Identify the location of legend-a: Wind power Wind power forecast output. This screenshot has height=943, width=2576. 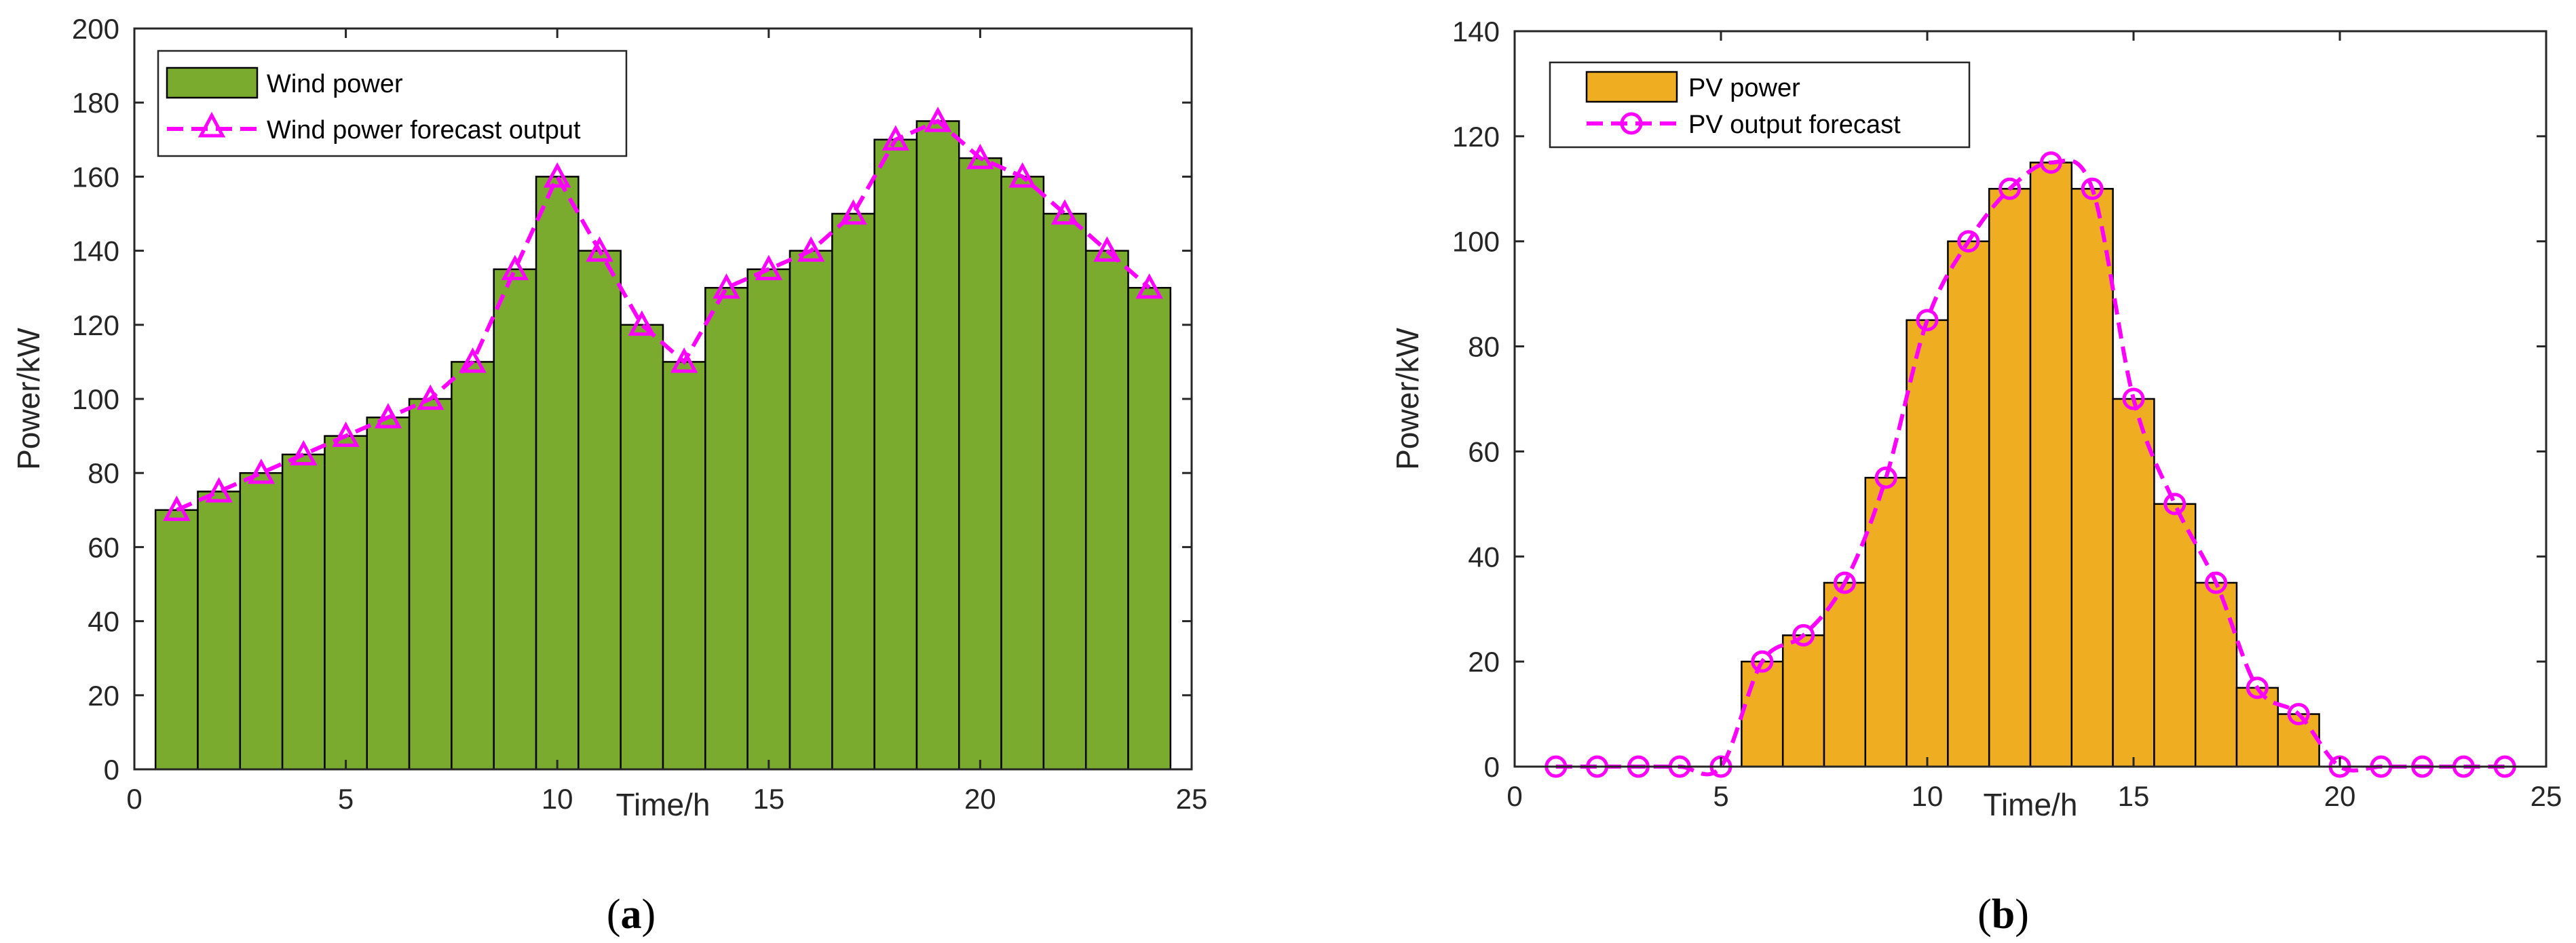
(392, 103).